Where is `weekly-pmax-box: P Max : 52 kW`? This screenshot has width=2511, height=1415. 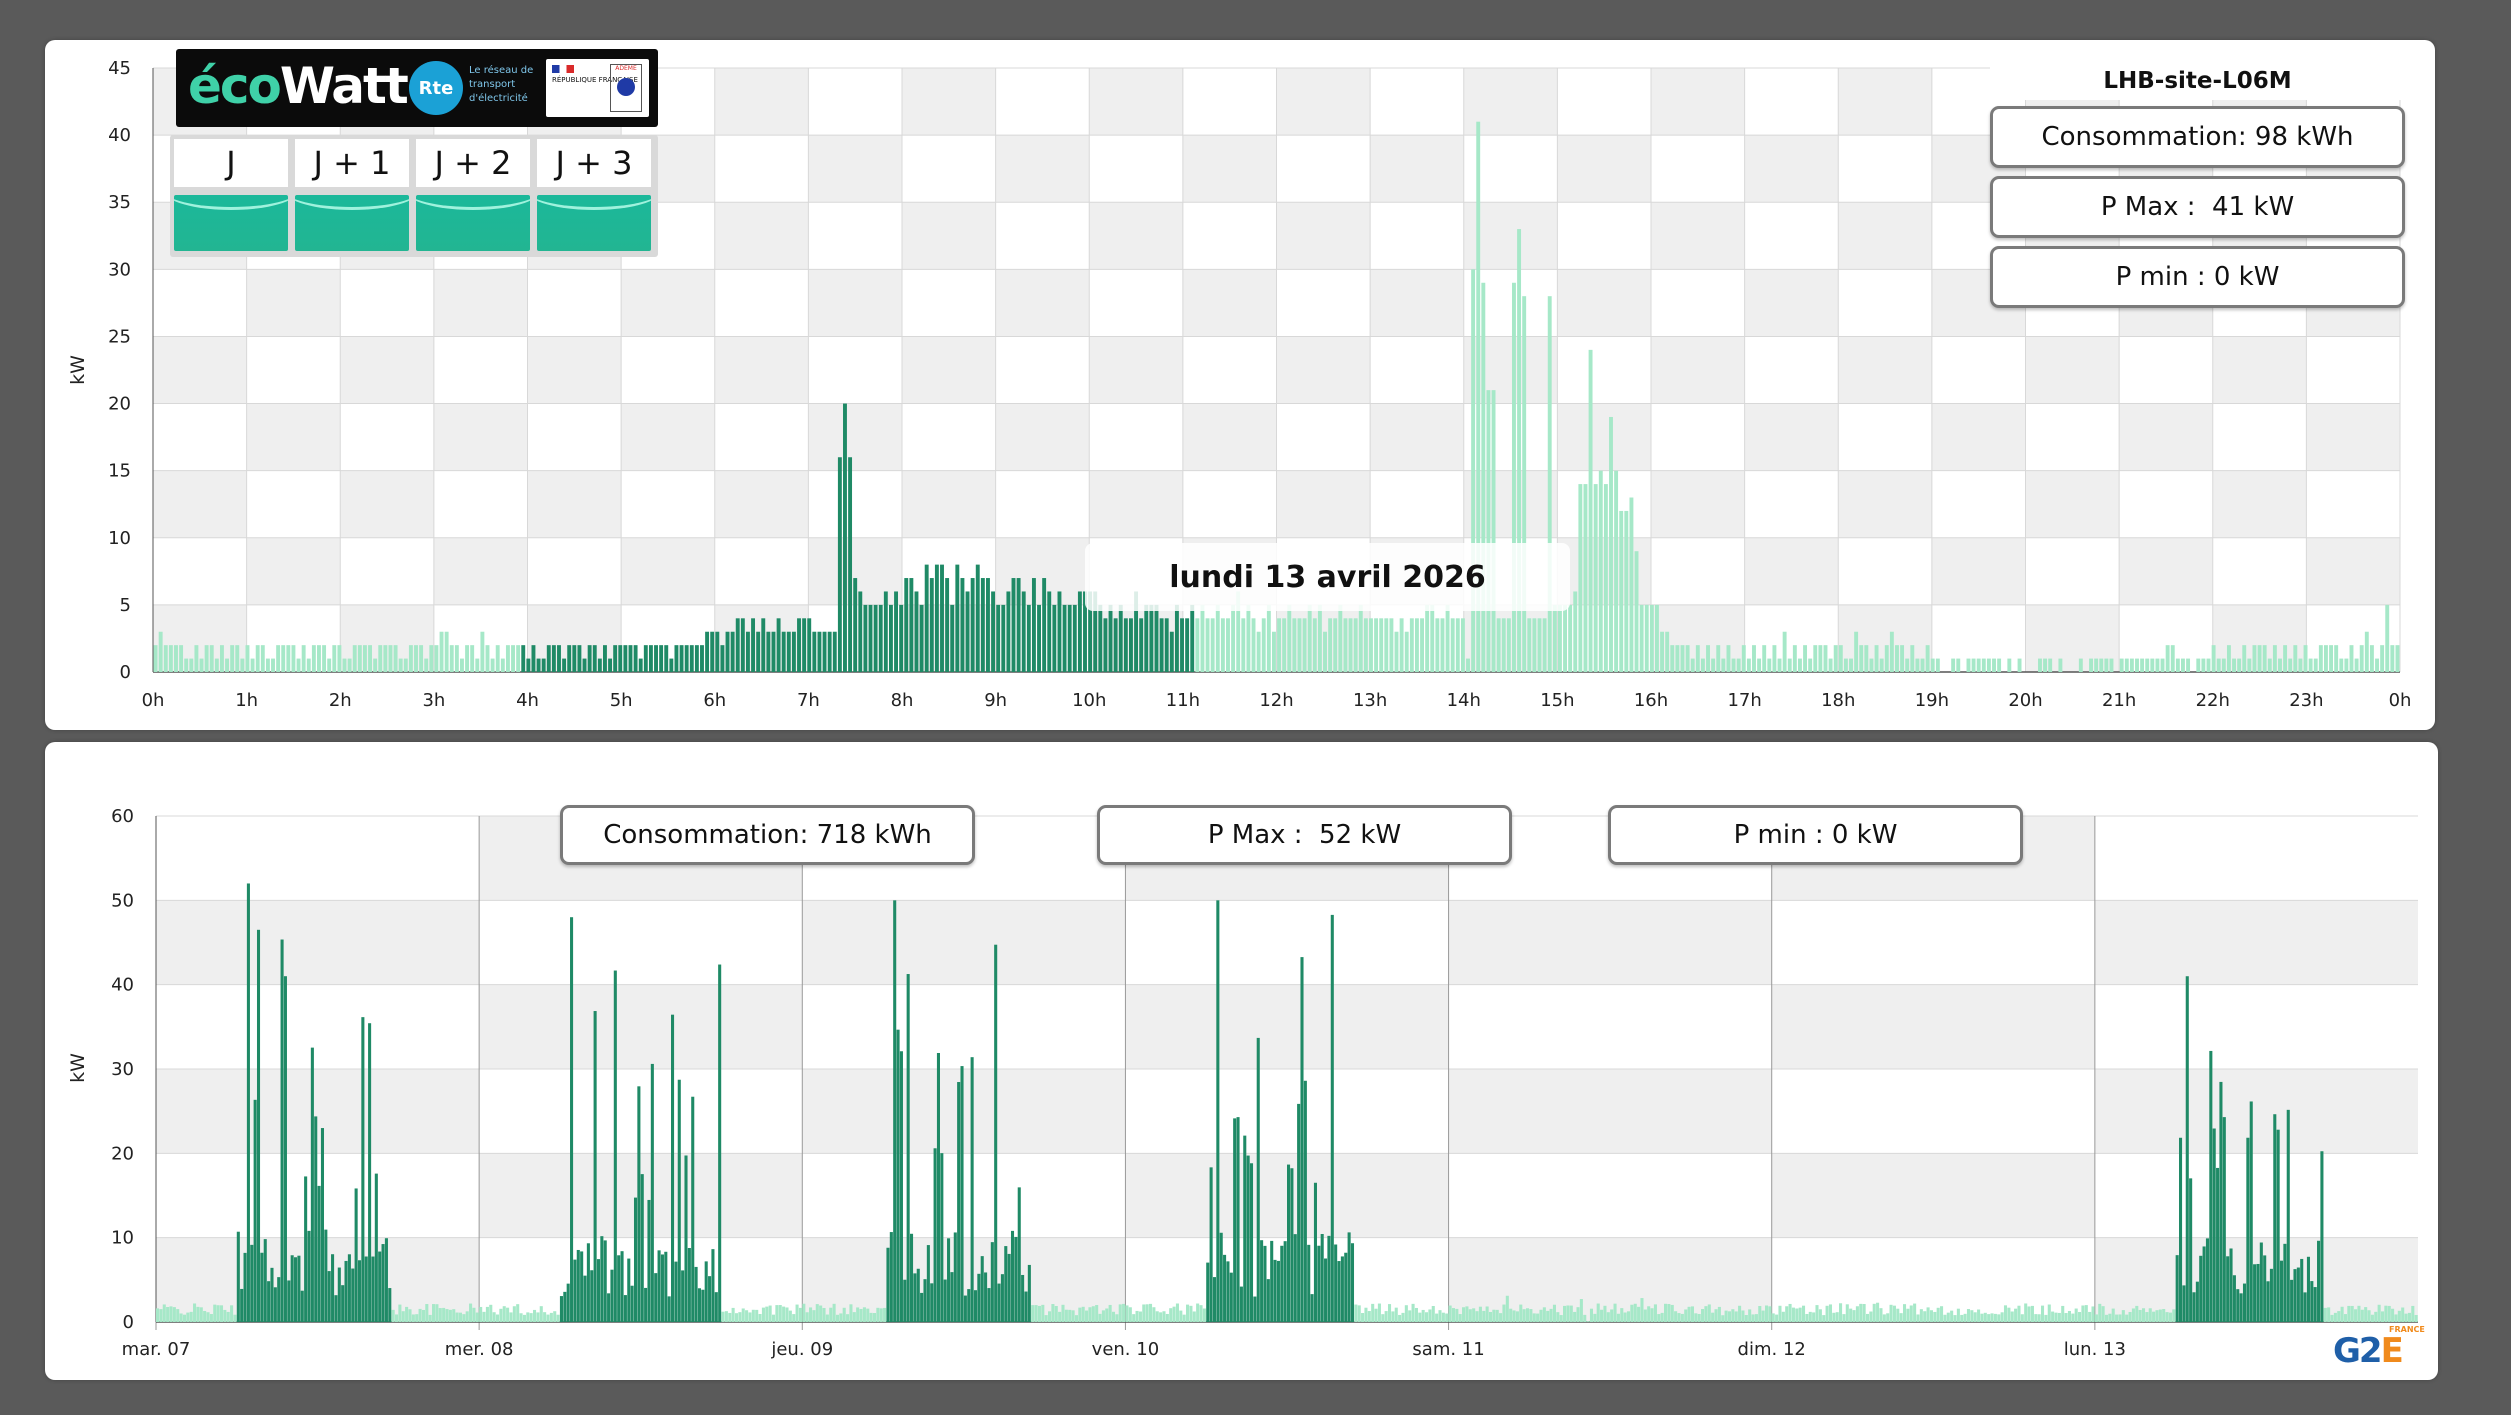
weekly-pmax-box: P Max : 52 kW is located at coordinates (1304, 835).